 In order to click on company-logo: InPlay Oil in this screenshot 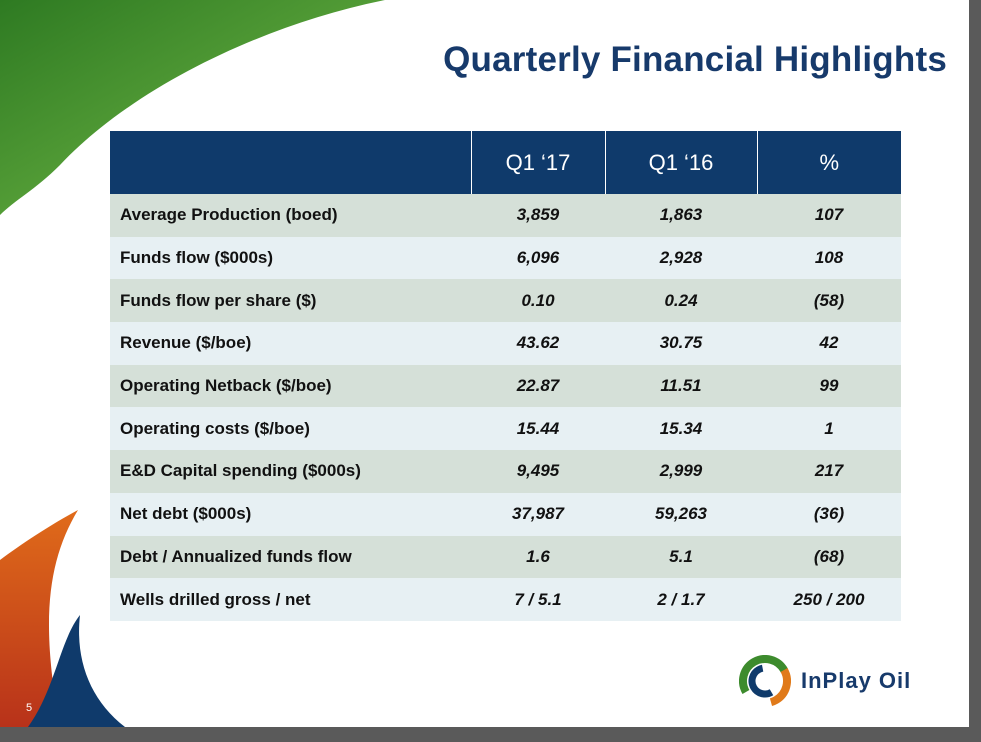, I will do `click(825, 681)`.